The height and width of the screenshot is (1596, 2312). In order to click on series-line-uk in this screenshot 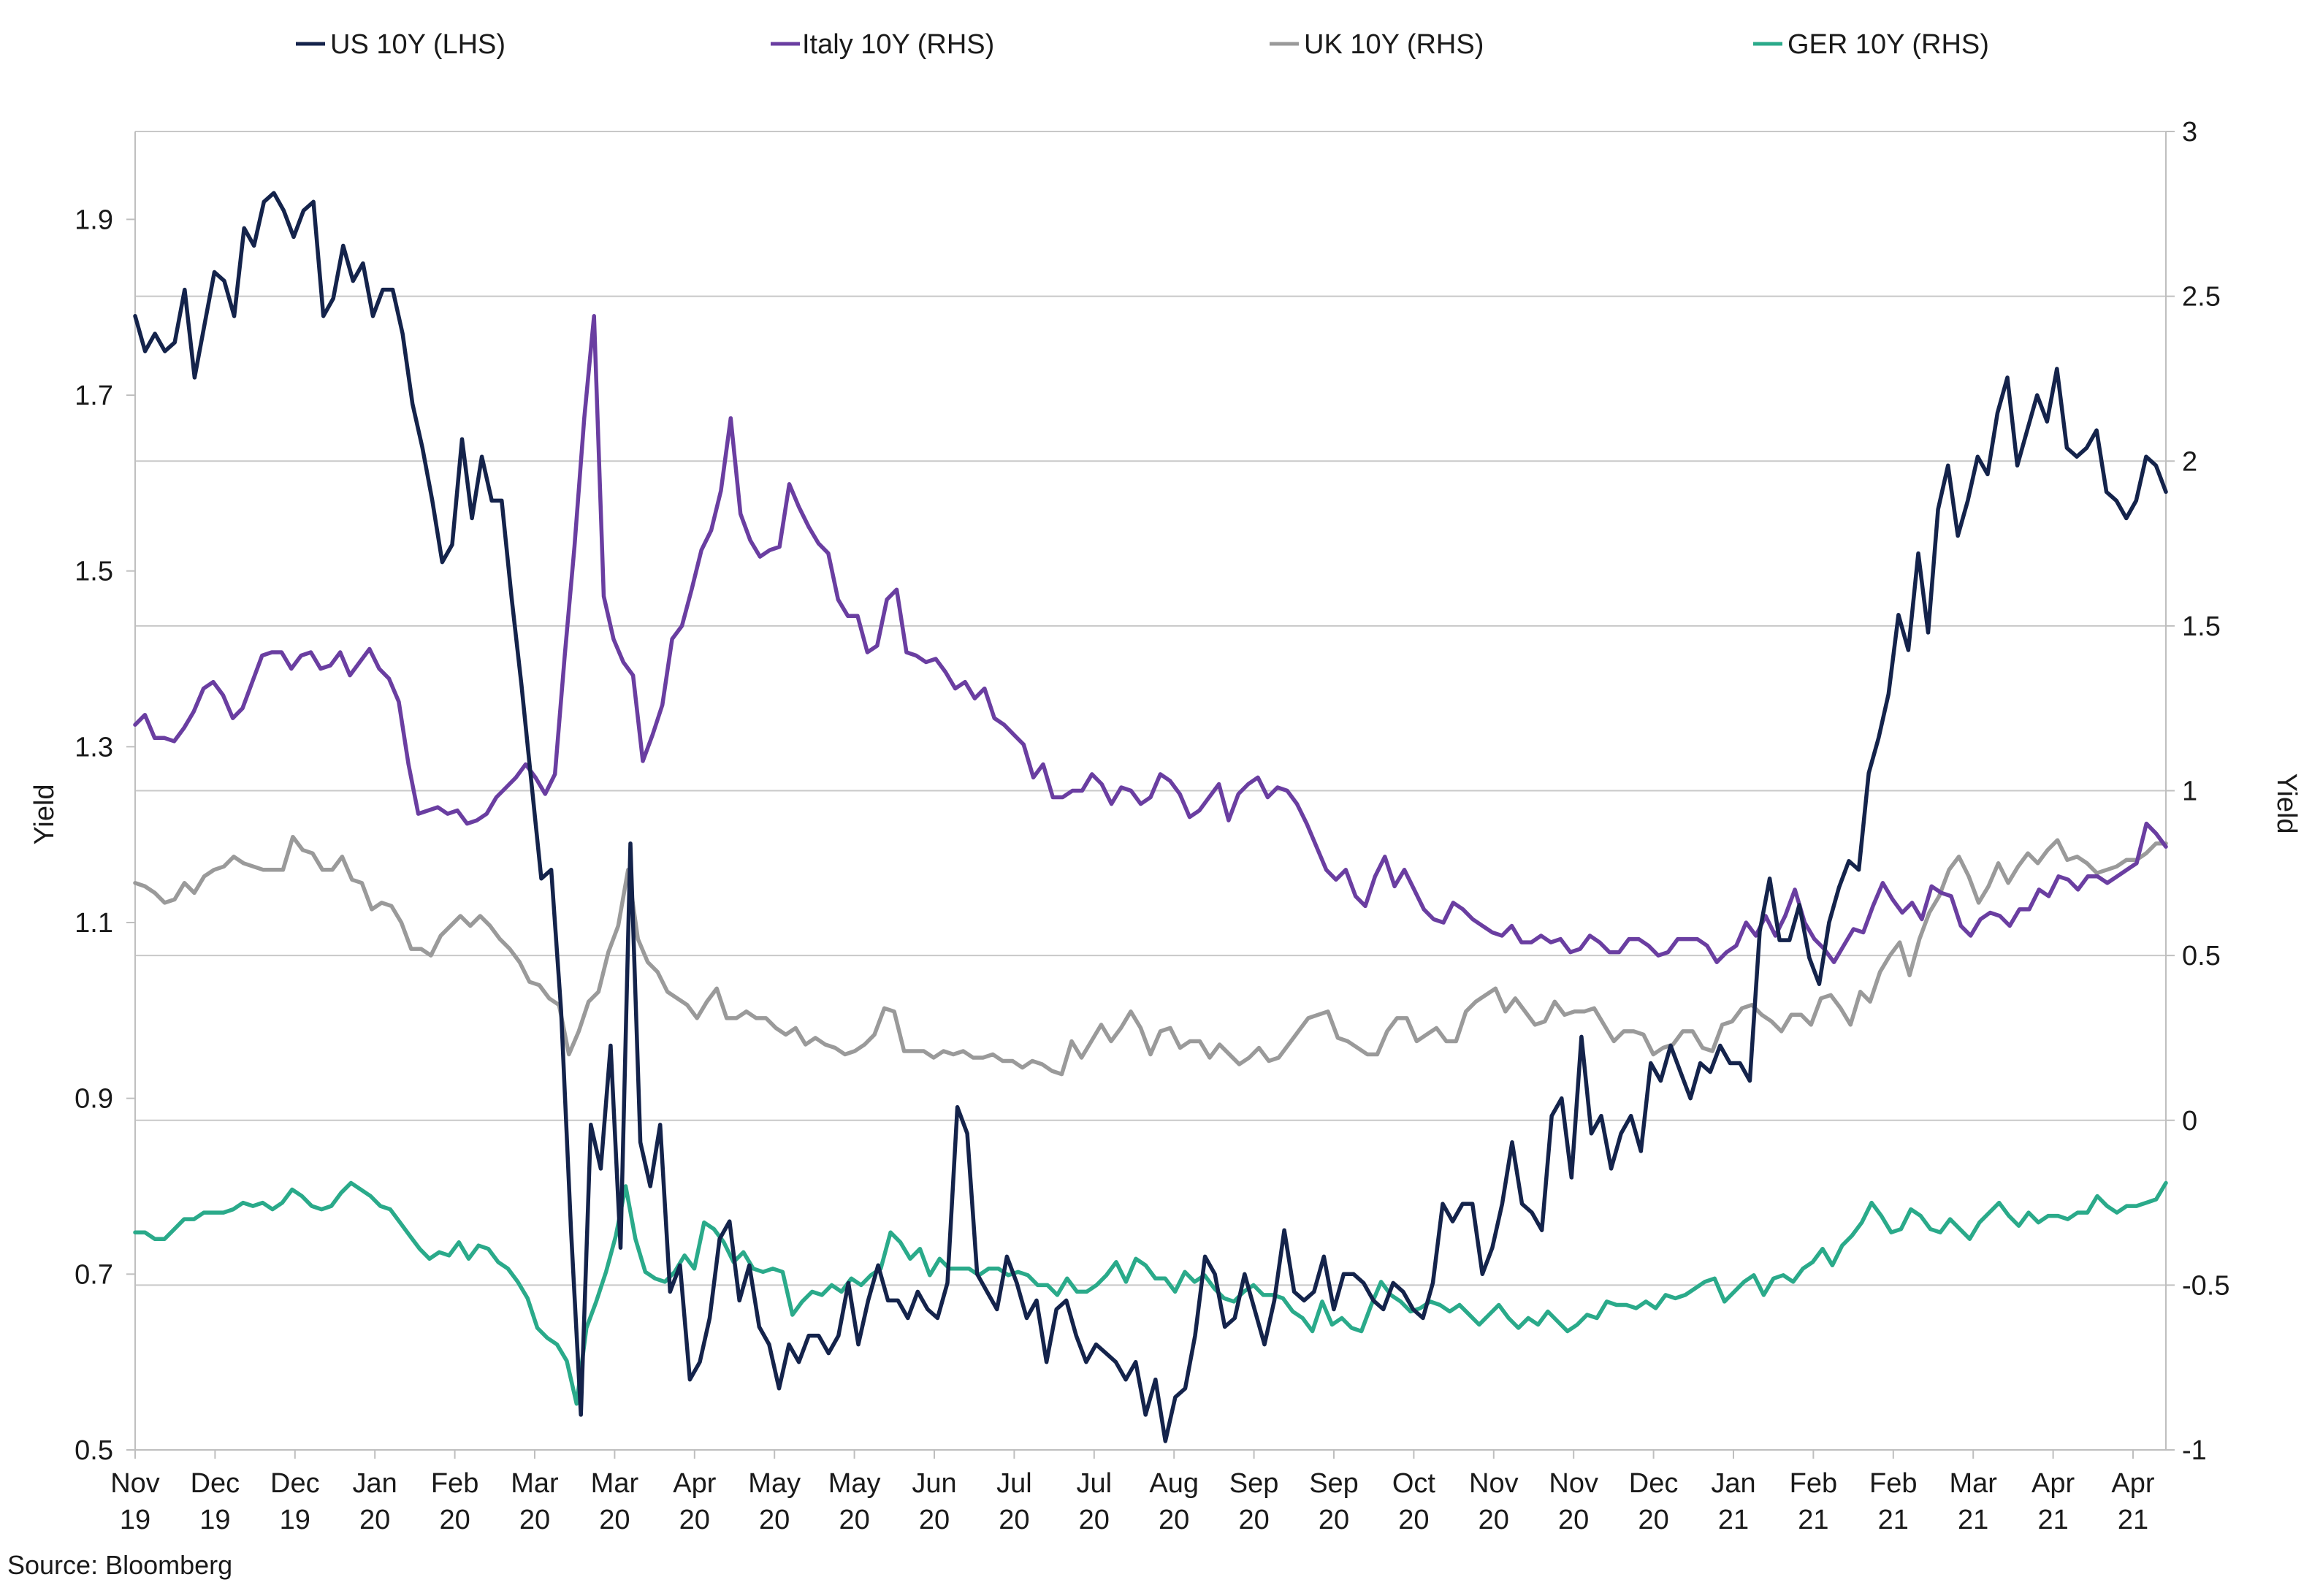, I will do `click(1150, 955)`.